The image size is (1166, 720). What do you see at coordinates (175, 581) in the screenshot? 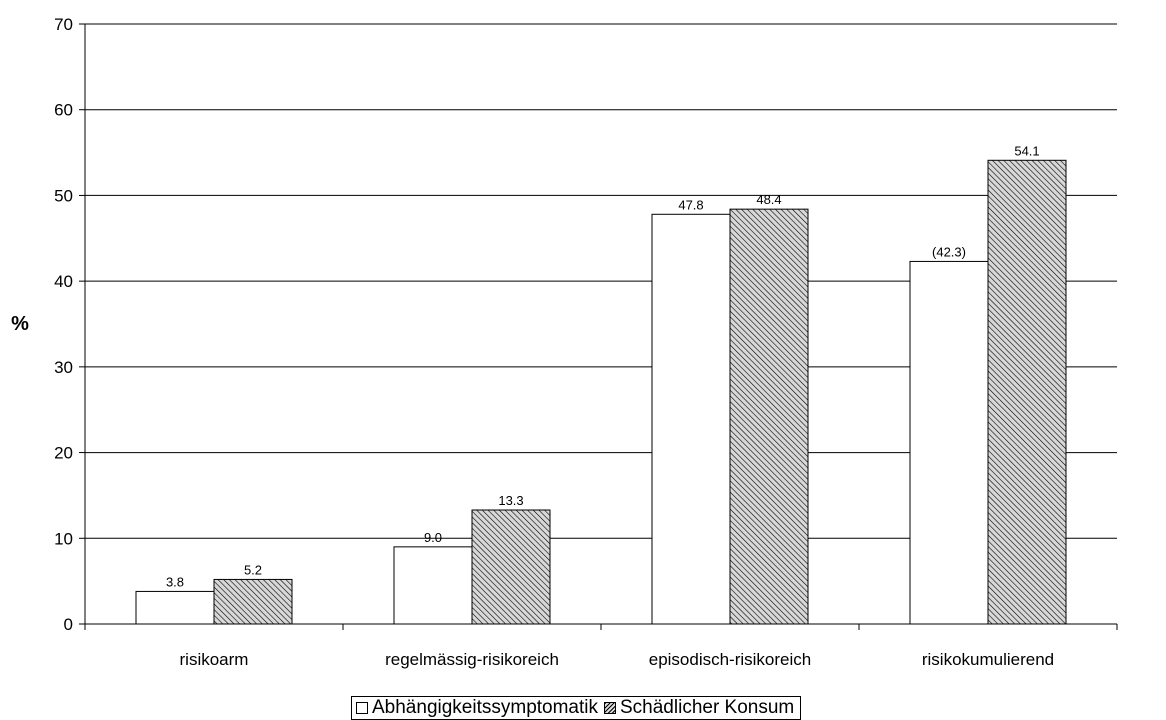
I see `data-label-series-1: 3.8` at bounding box center [175, 581].